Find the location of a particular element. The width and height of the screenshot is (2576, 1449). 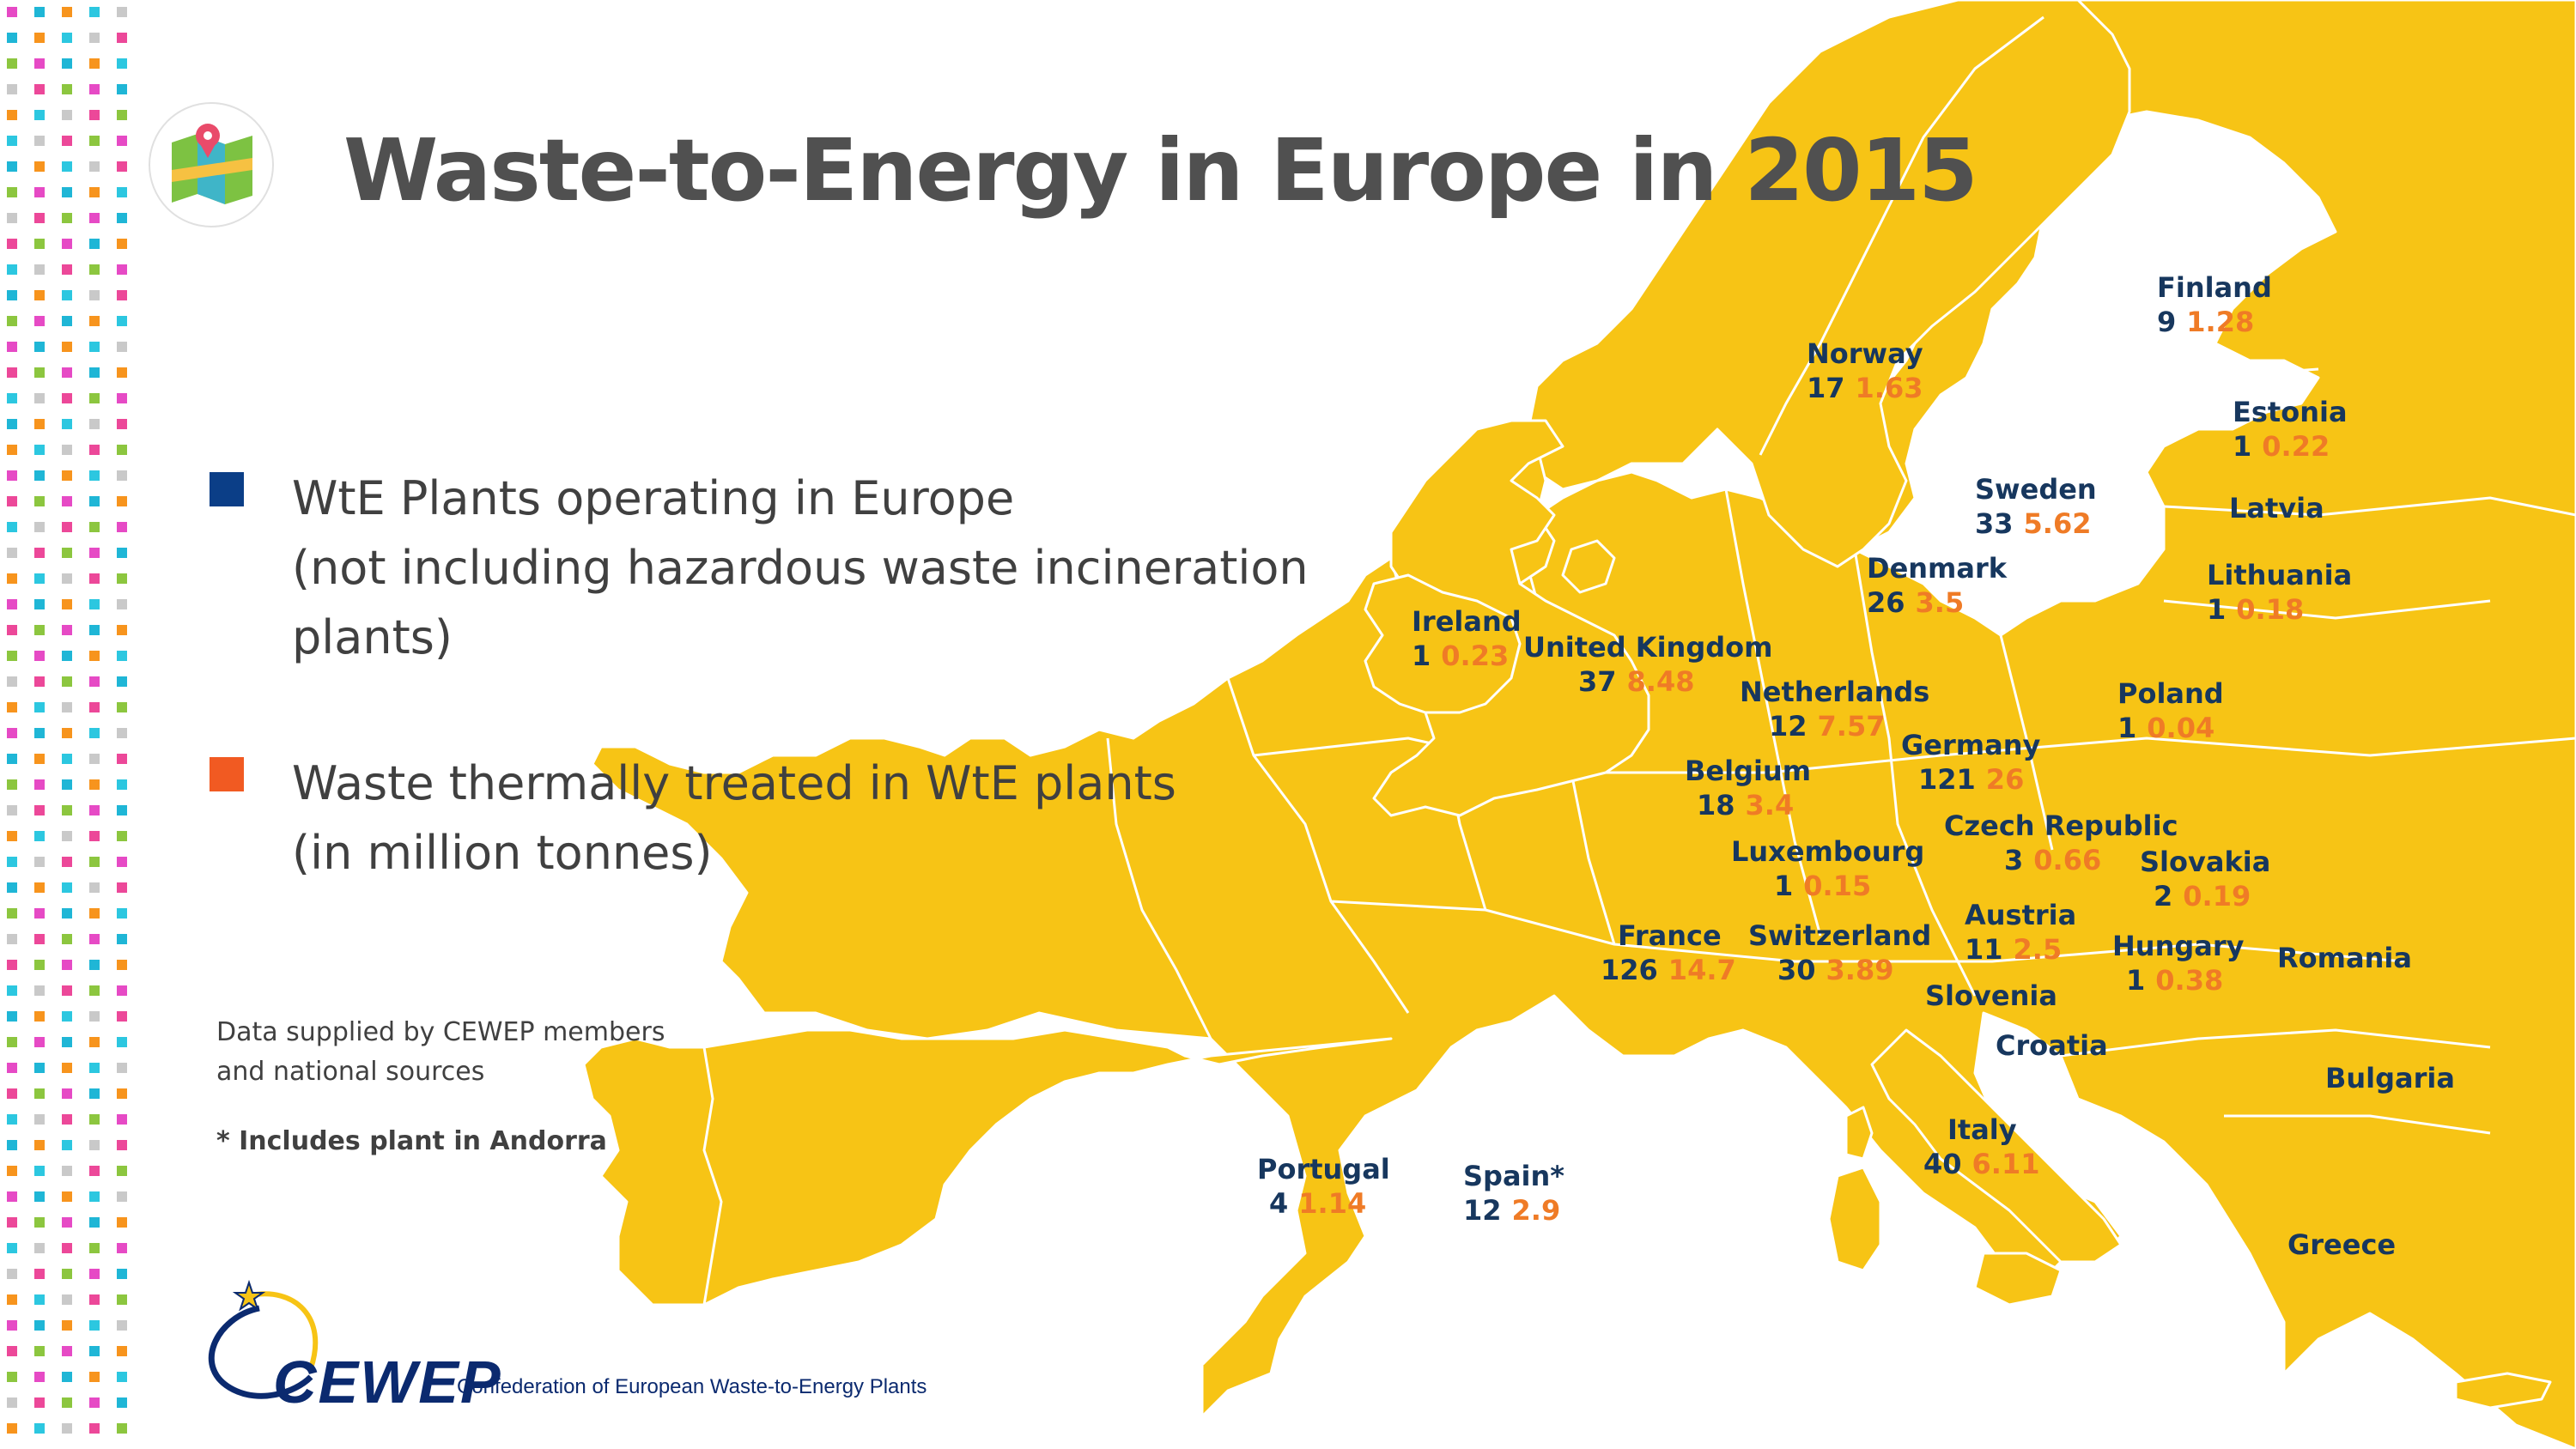

waste-tonnes: 0.23 is located at coordinates (1475, 656).